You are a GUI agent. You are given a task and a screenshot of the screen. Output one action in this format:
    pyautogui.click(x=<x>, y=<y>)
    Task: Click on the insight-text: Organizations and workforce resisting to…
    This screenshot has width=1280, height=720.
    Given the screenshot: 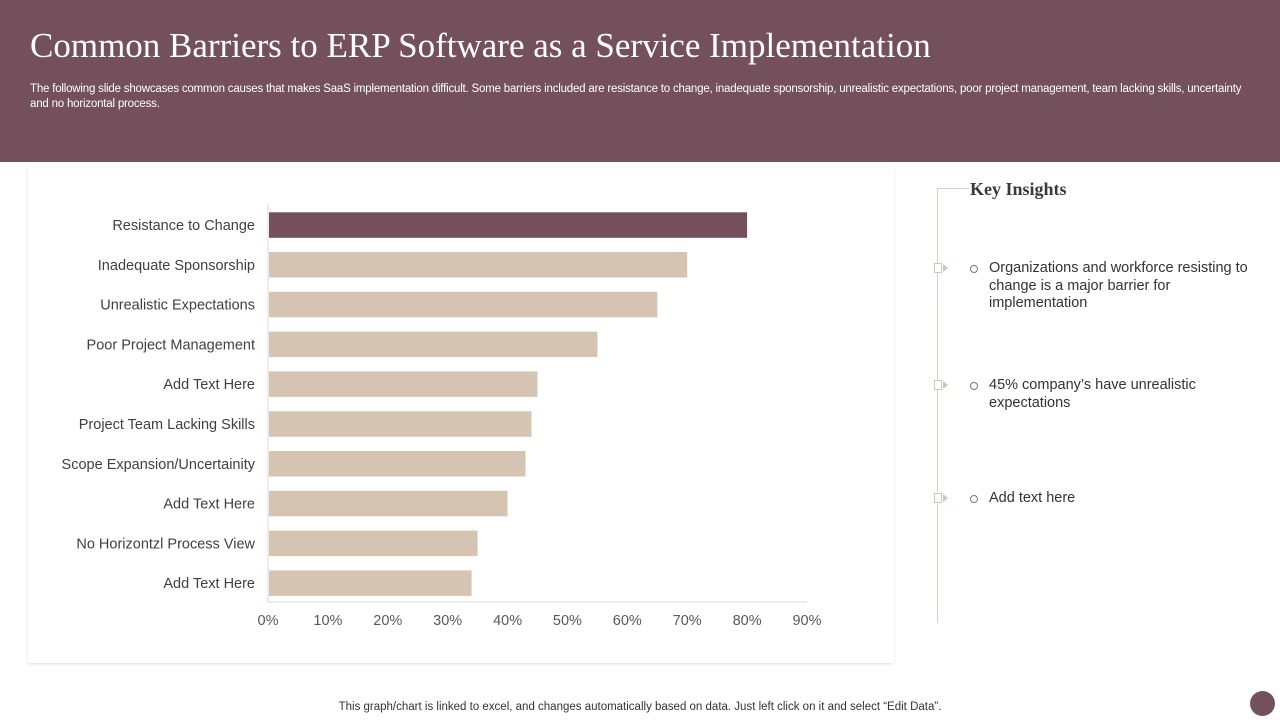 What is the action you would take?
    pyautogui.click(x=1118, y=285)
    